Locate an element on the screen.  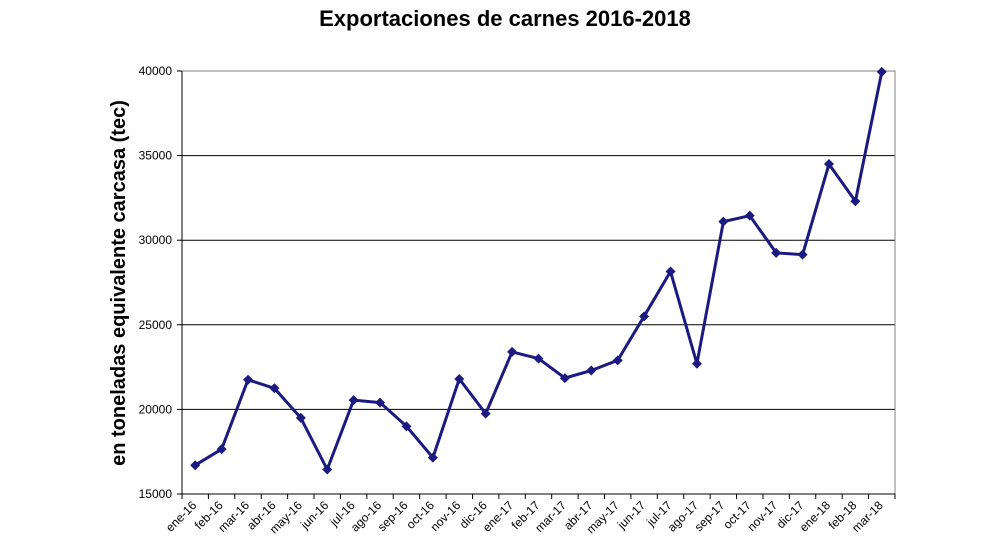
x-tick-label: sep-16 is located at coordinates (393, 516).